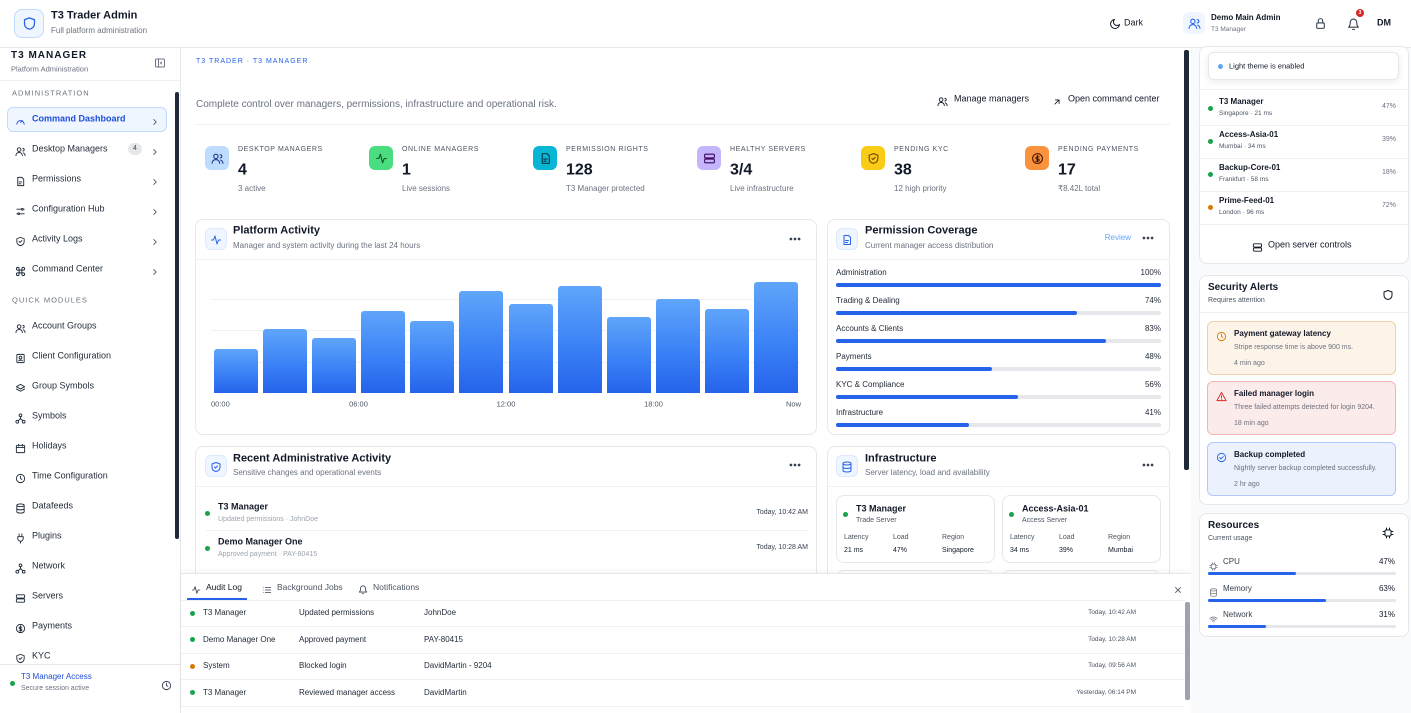  I want to click on text: KYC & Compliance, so click(870, 385).